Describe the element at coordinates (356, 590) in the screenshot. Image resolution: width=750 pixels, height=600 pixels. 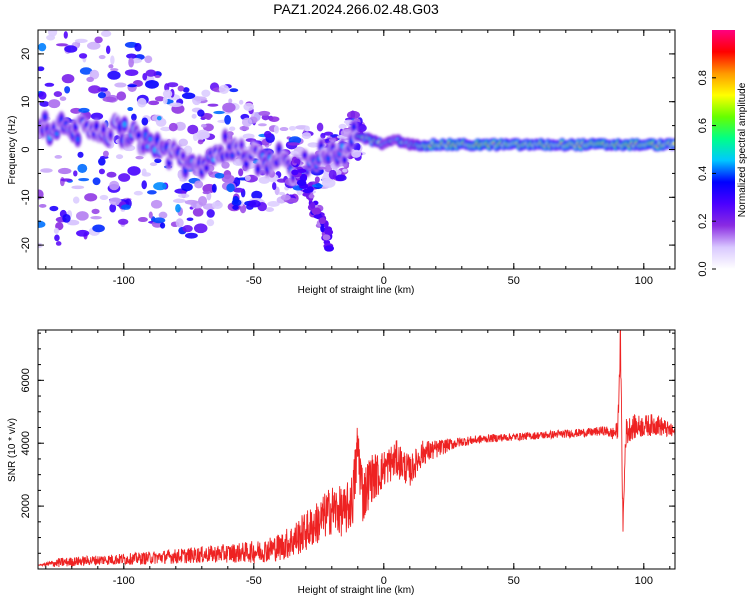
I see `snr-x-axis-label: Height of straight line (km)` at that location.